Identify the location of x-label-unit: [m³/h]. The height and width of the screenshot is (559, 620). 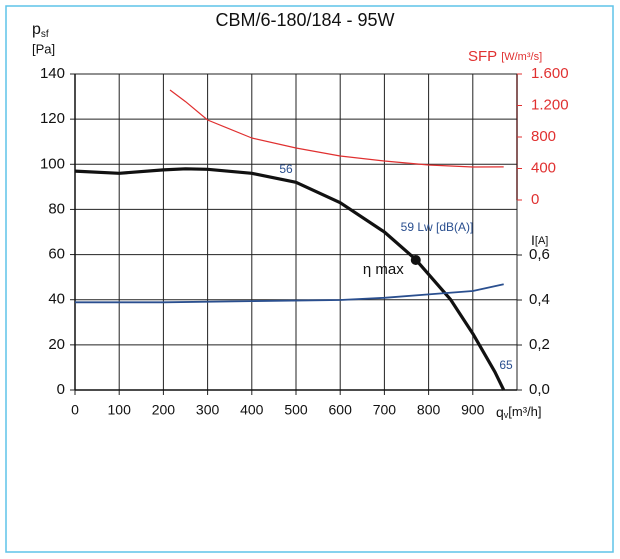
(524, 411).